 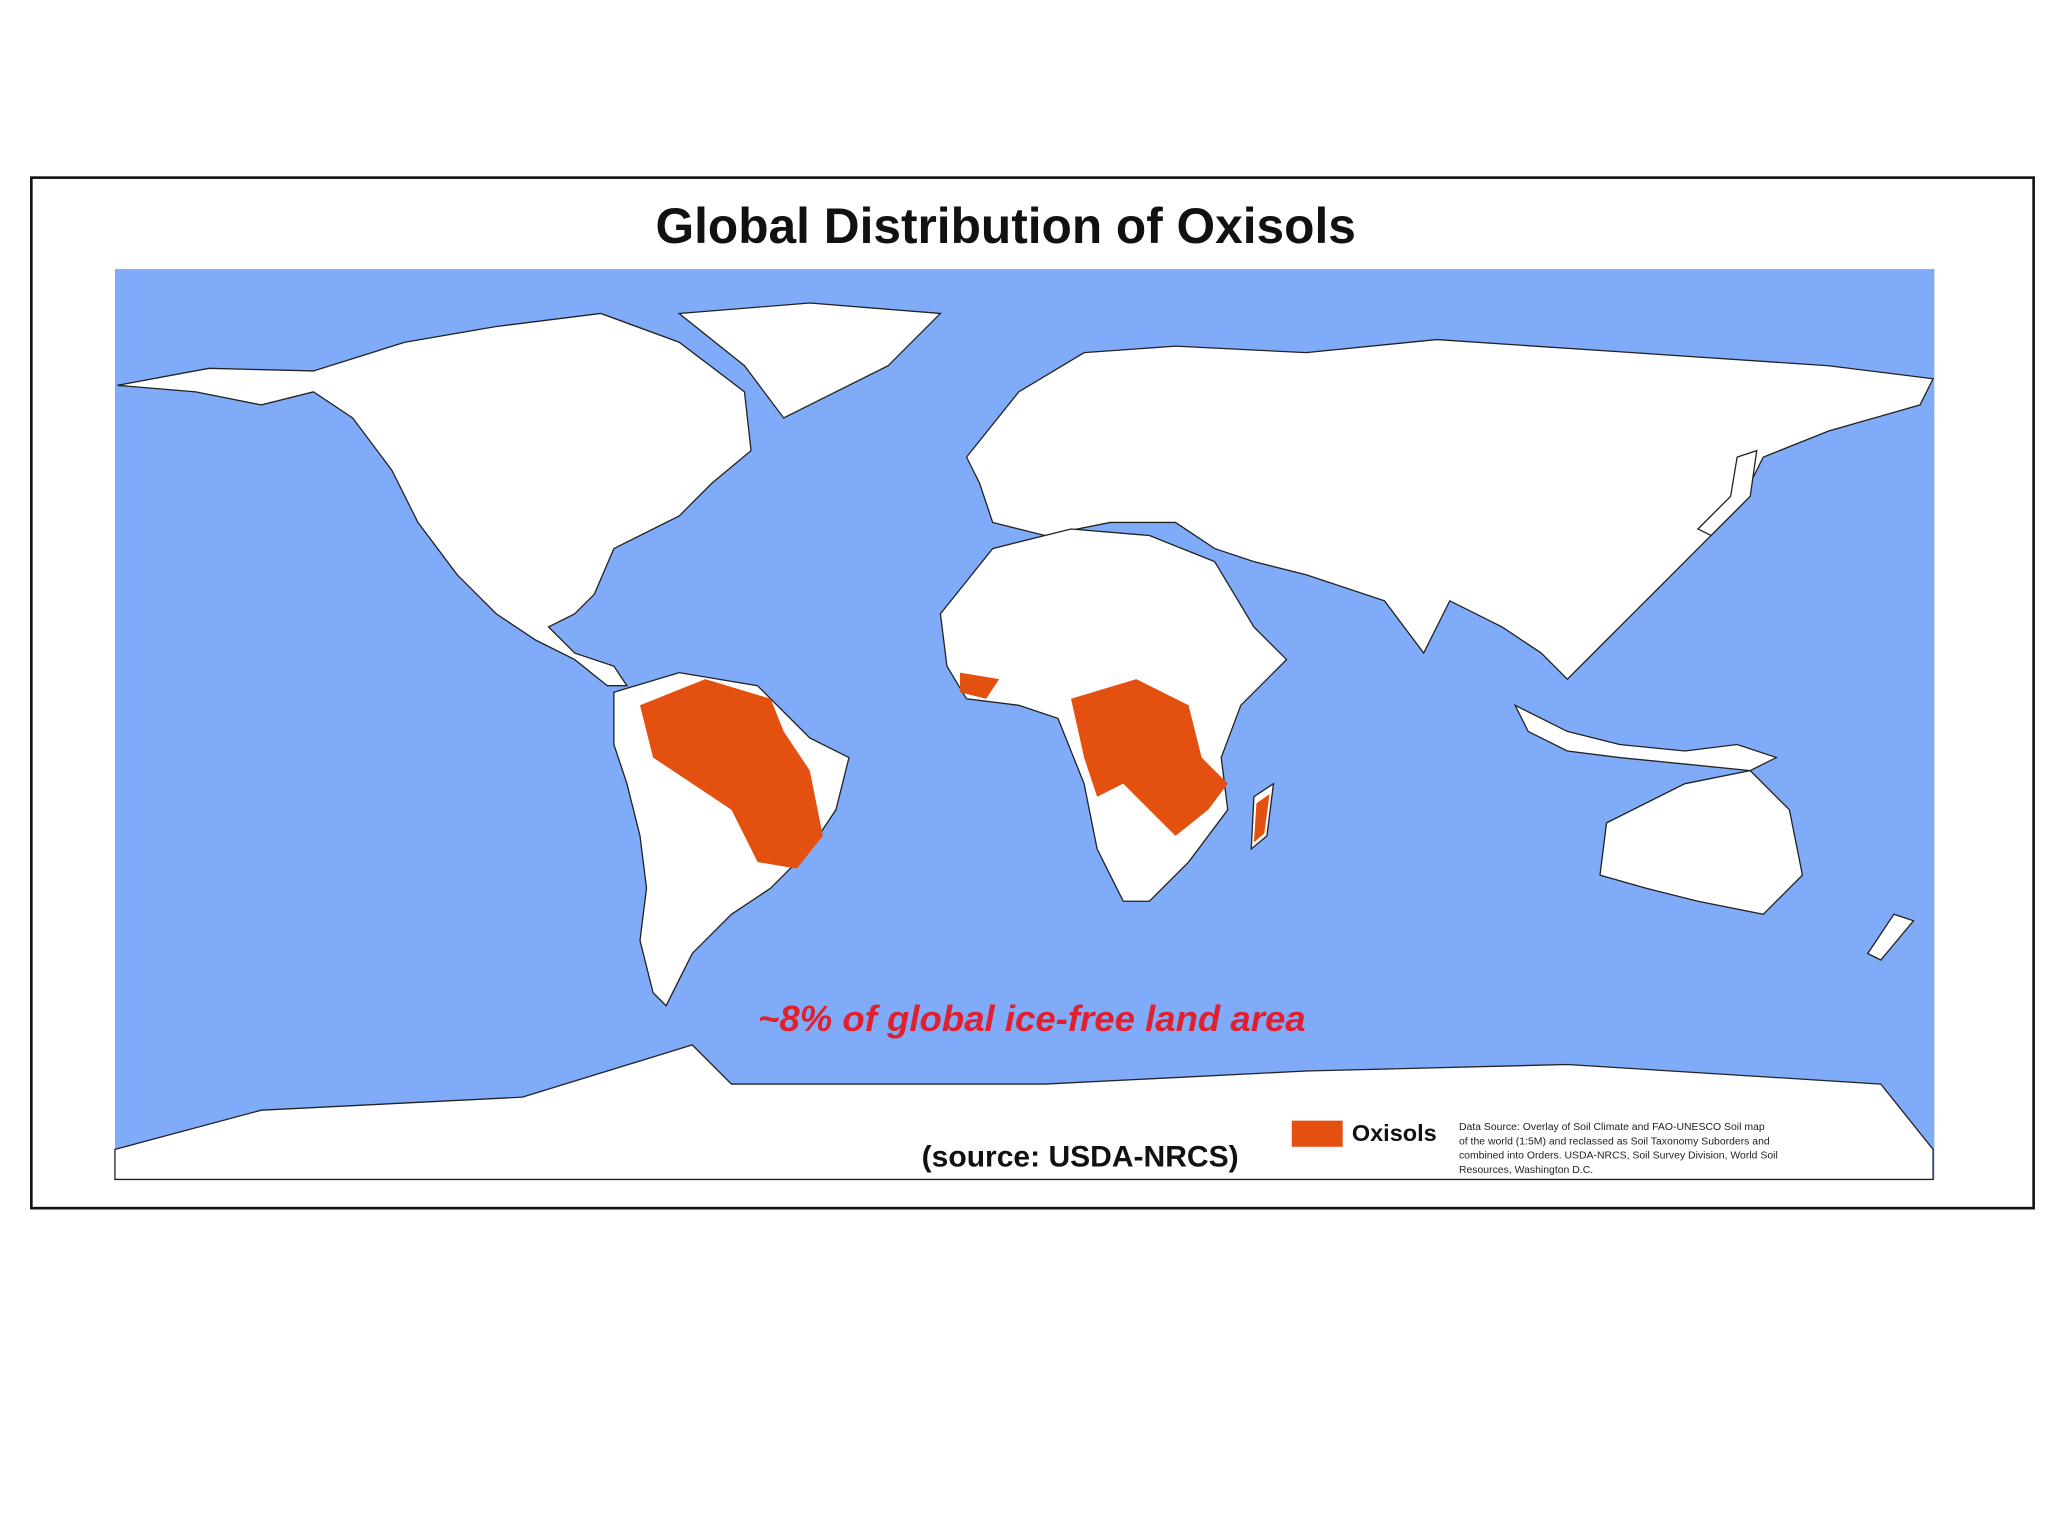 I want to click on legend-label: Oxisols, so click(x=1394, y=1133).